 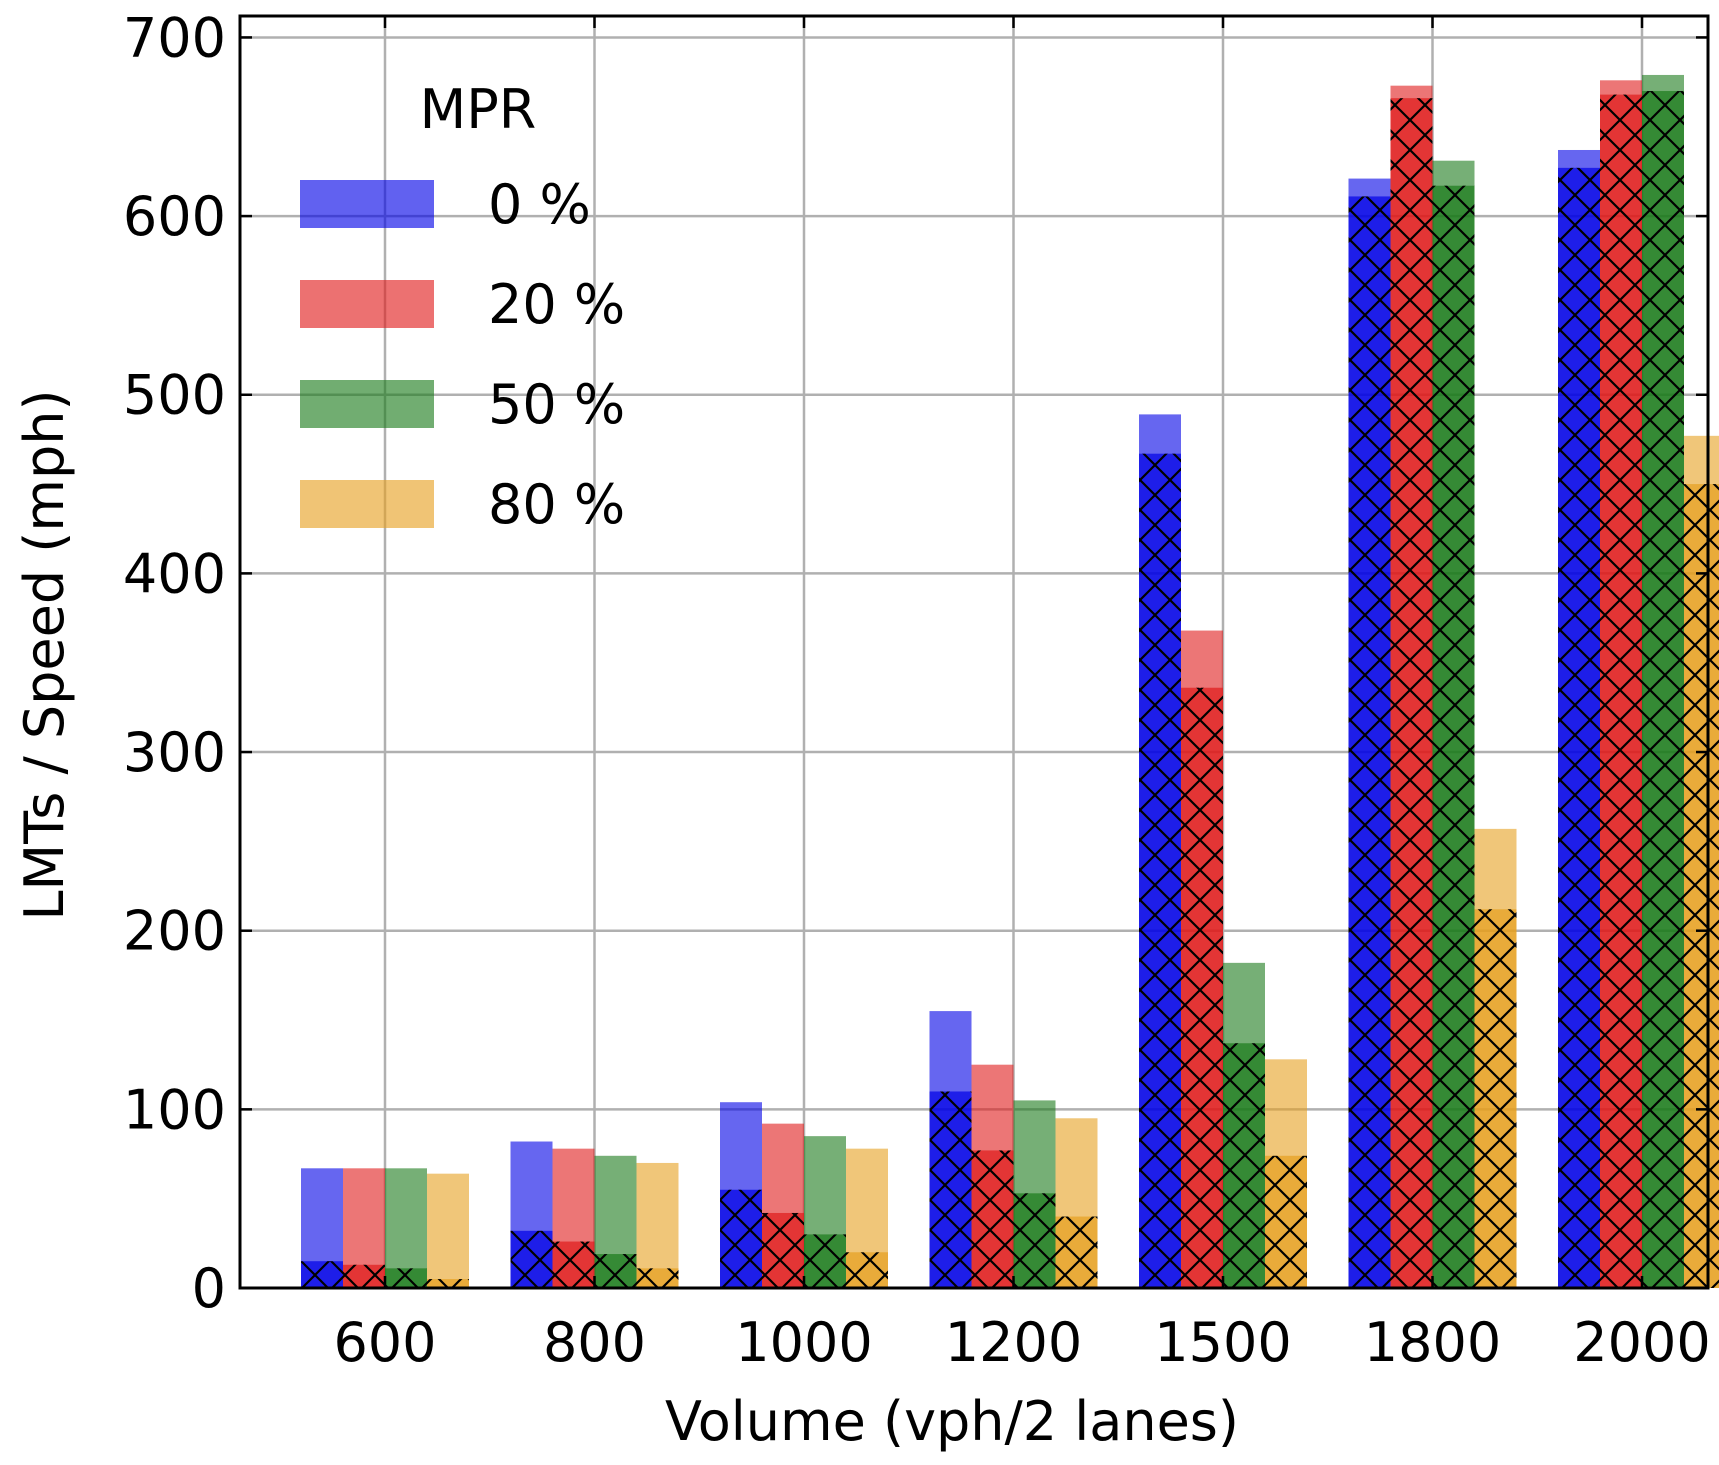 I want to click on legend-entry: 50 %, so click(x=556, y=404).